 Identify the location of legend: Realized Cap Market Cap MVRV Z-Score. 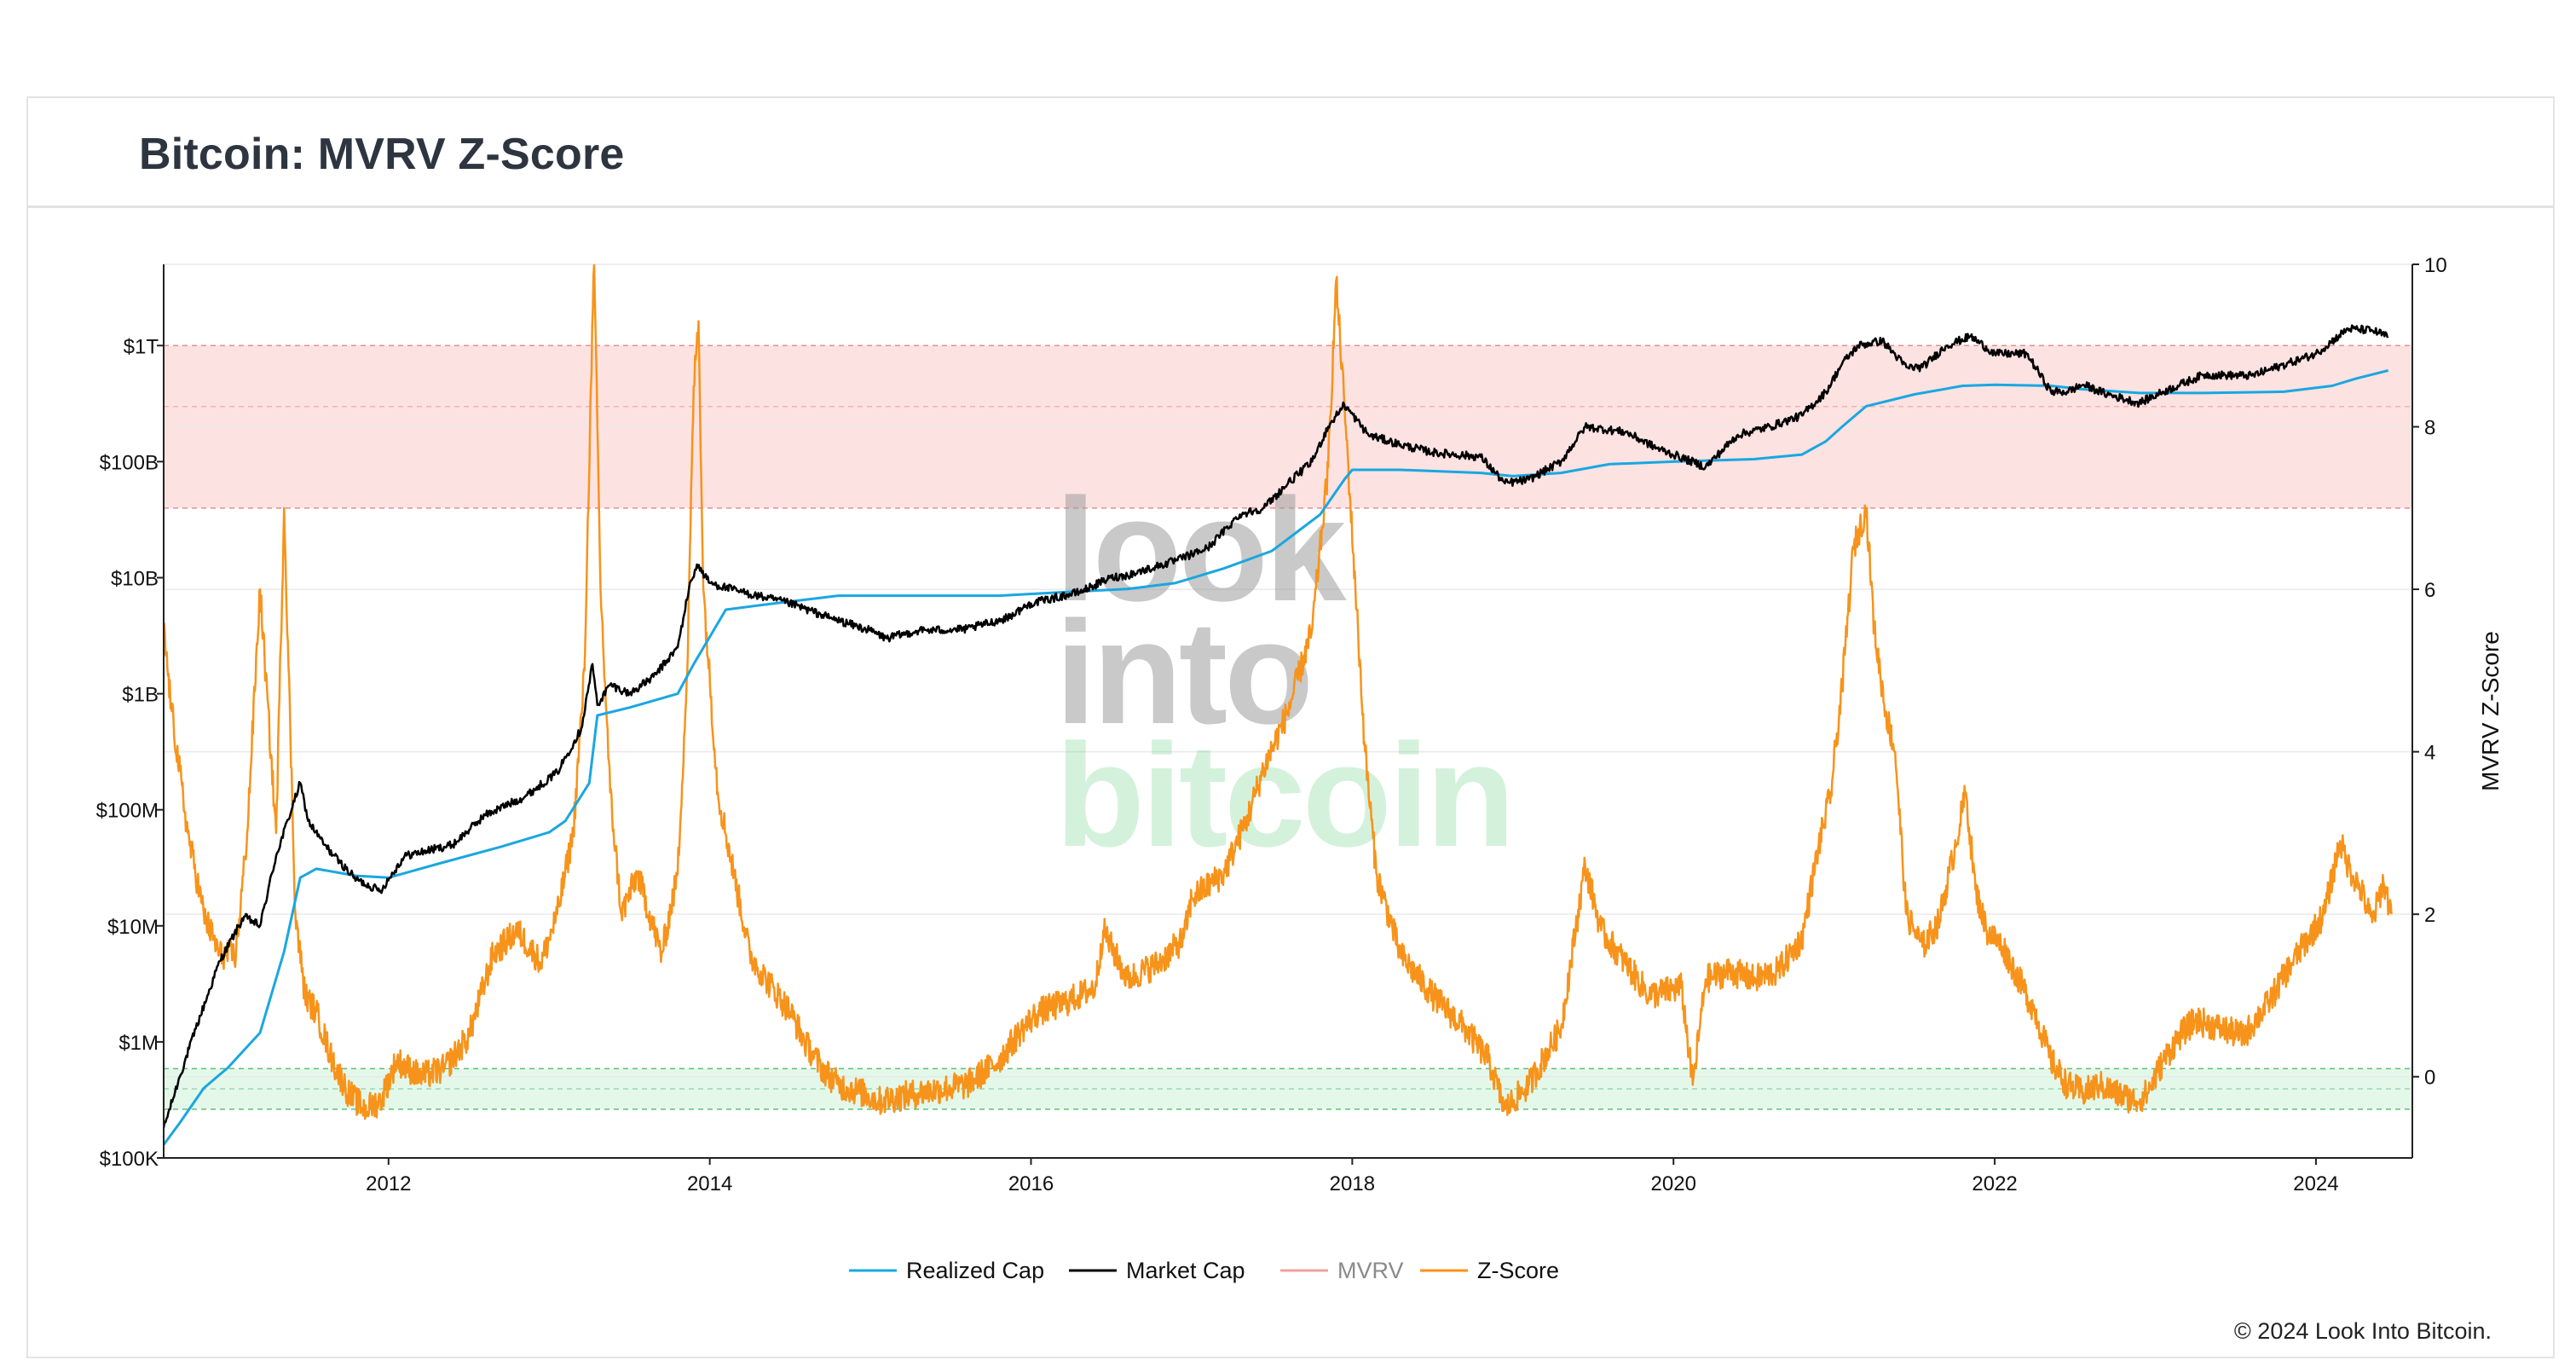
(1204, 1270).